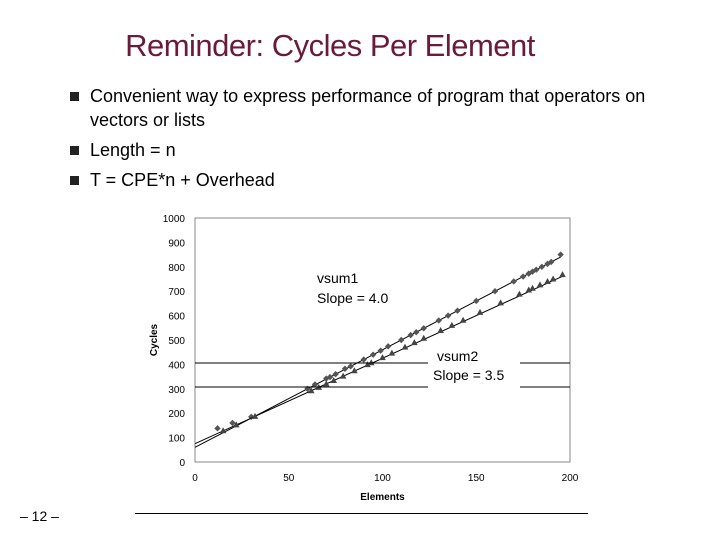 This screenshot has height=545, width=720. I want to click on x-tick-label: 50, so click(289, 478).